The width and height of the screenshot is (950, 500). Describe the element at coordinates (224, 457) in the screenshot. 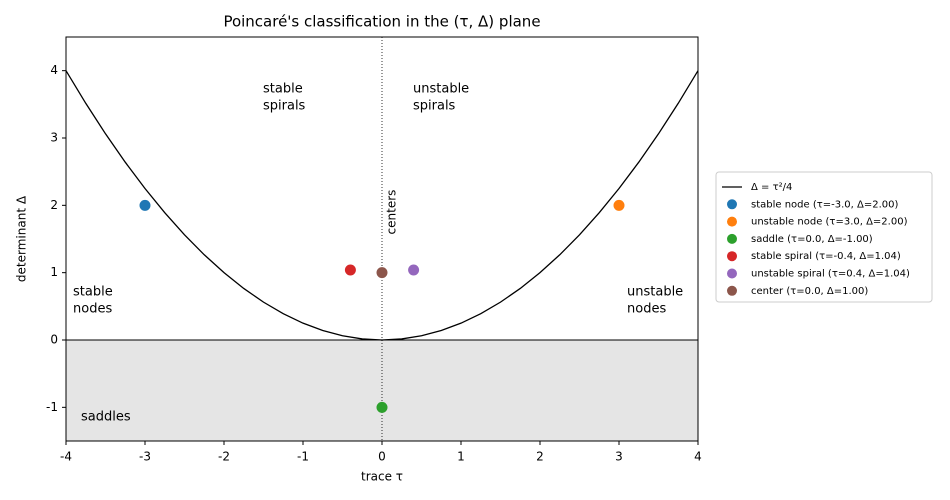

I see `x-tick-label: -2` at that location.